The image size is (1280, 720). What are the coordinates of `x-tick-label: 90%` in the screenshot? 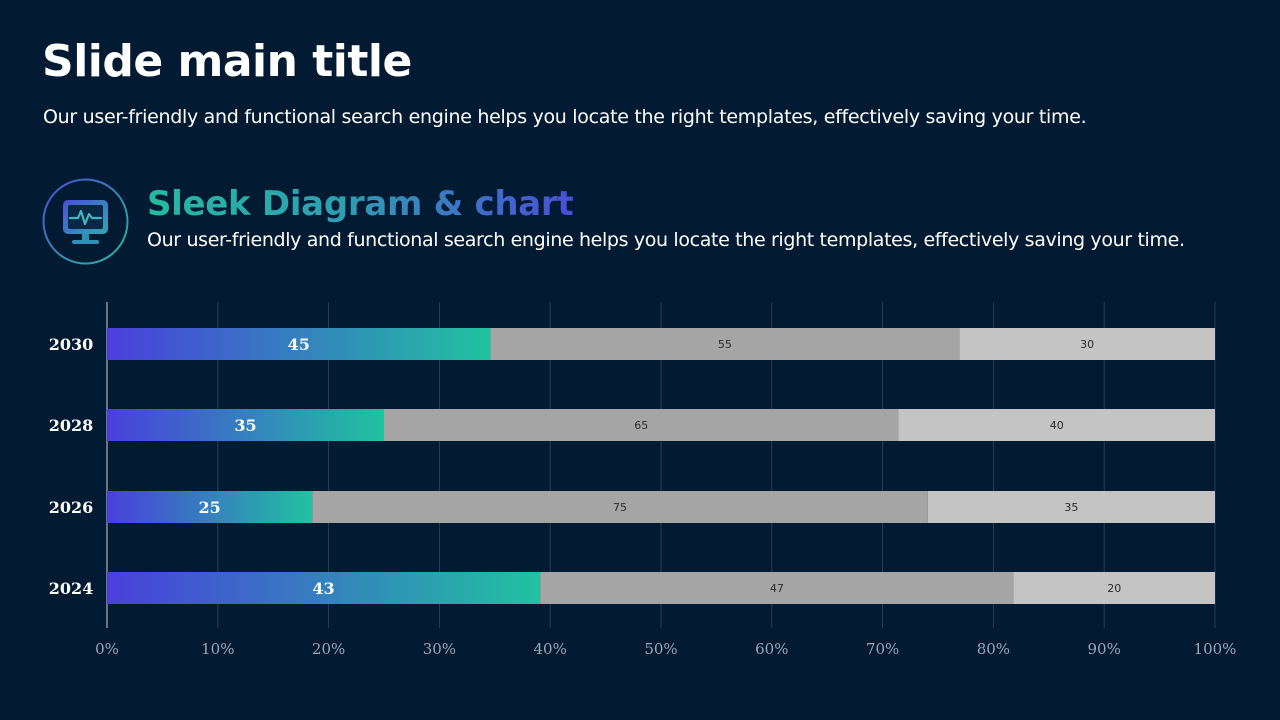 It's located at (1104, 649).